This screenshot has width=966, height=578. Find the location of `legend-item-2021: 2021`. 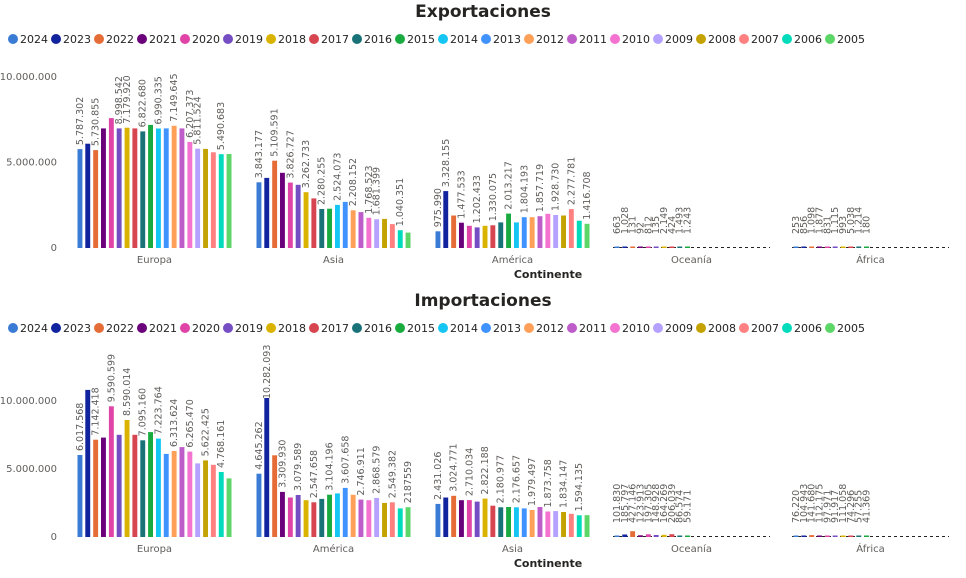

legend-item-2021: 2021 is located at coordinates (157, 39).